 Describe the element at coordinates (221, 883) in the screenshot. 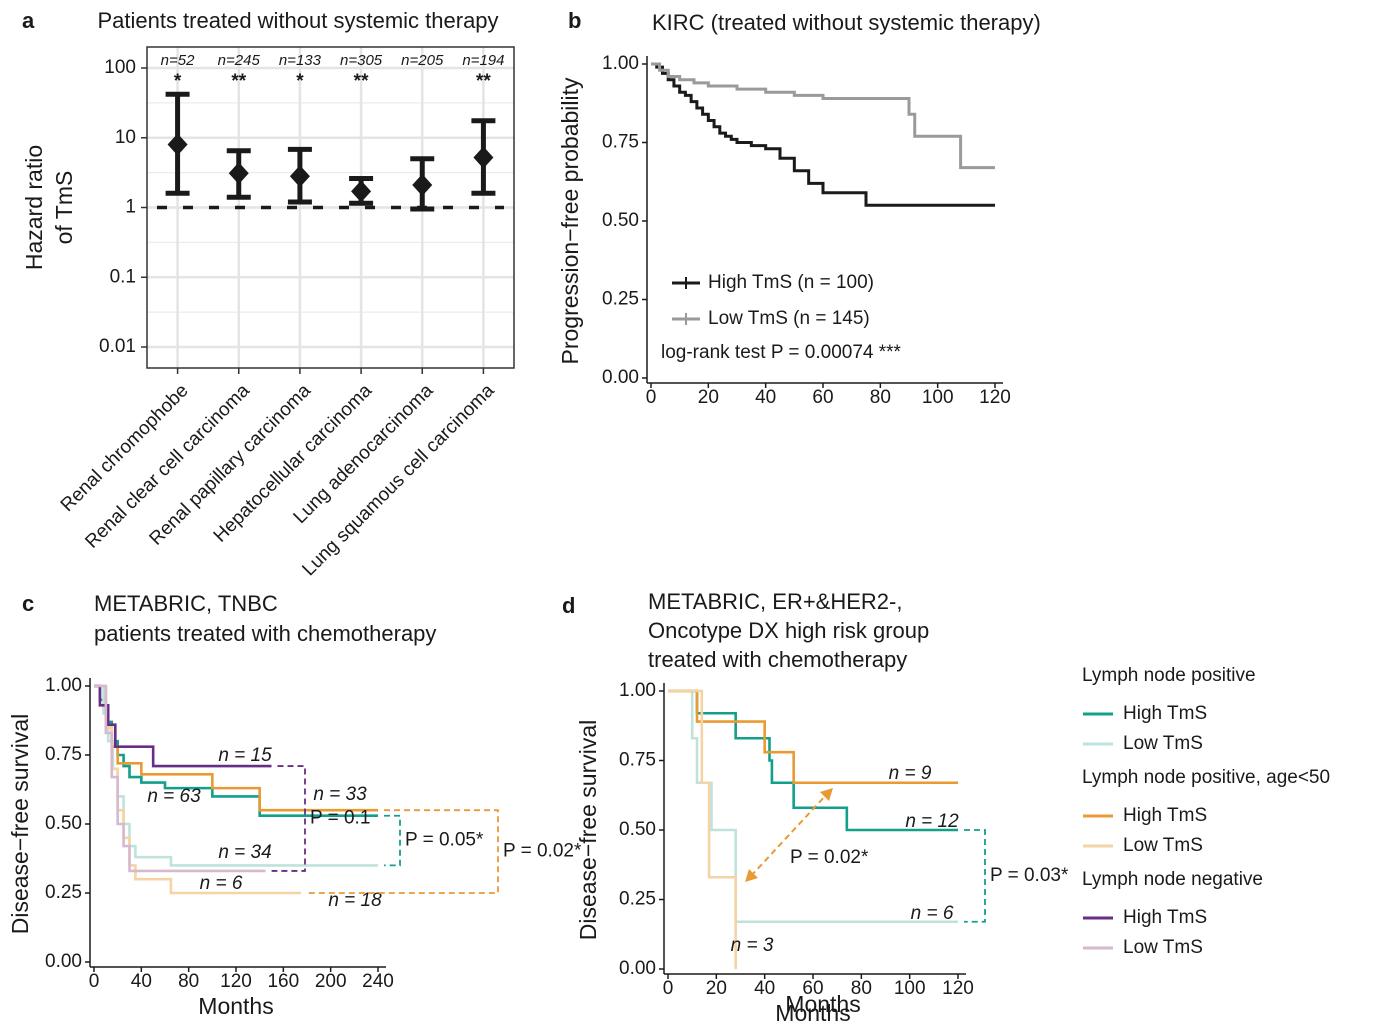

I see `n-label: n = 6` at that location.